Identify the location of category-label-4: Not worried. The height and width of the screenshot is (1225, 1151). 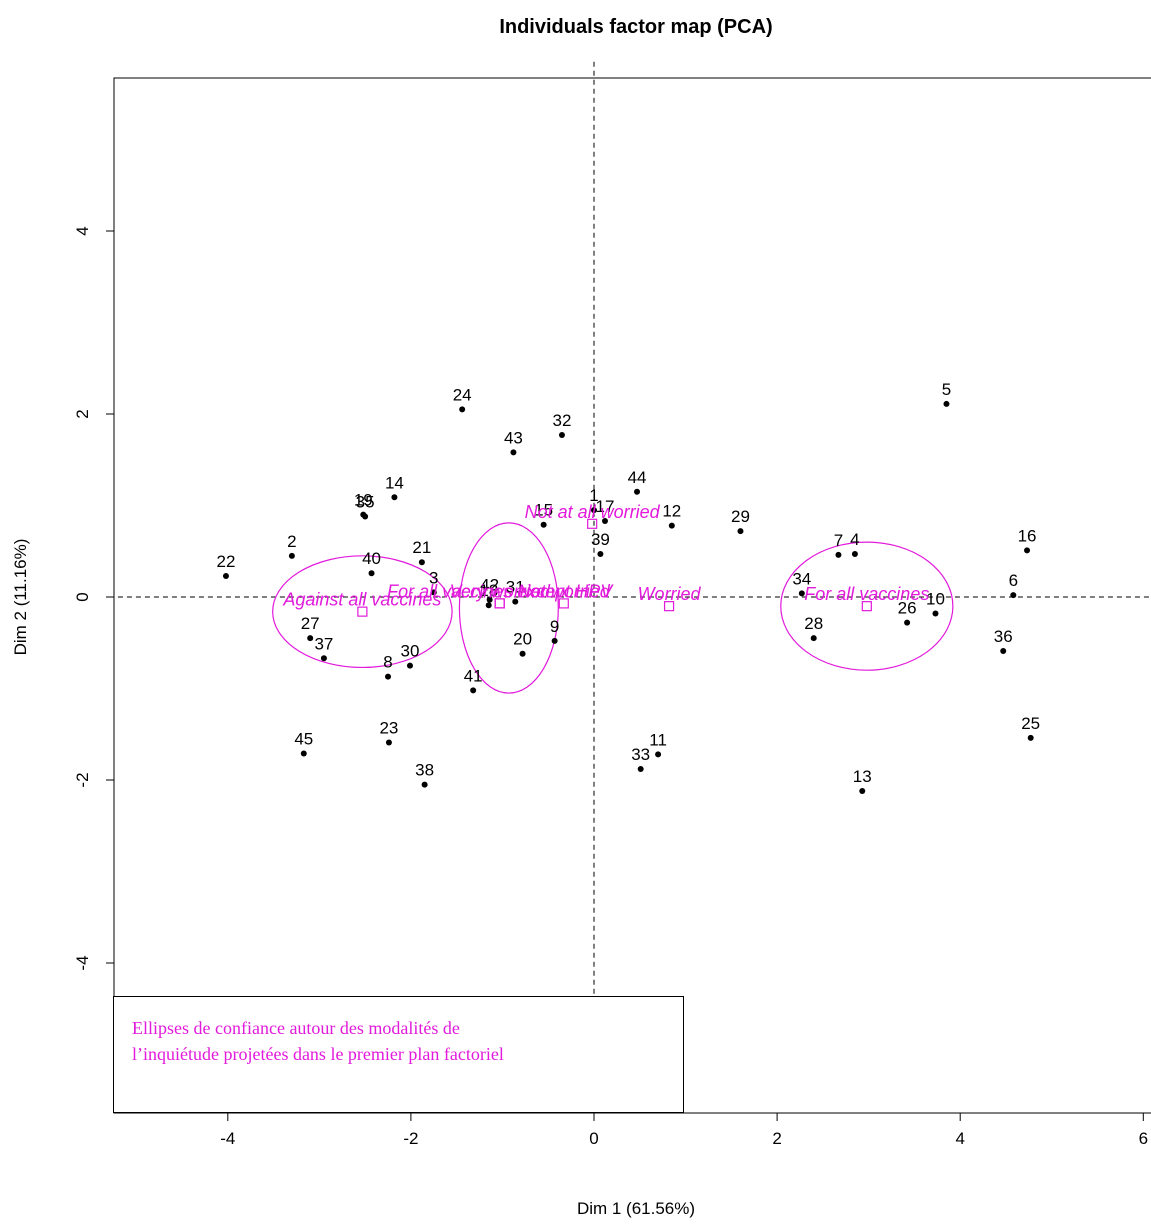
(564, 591).